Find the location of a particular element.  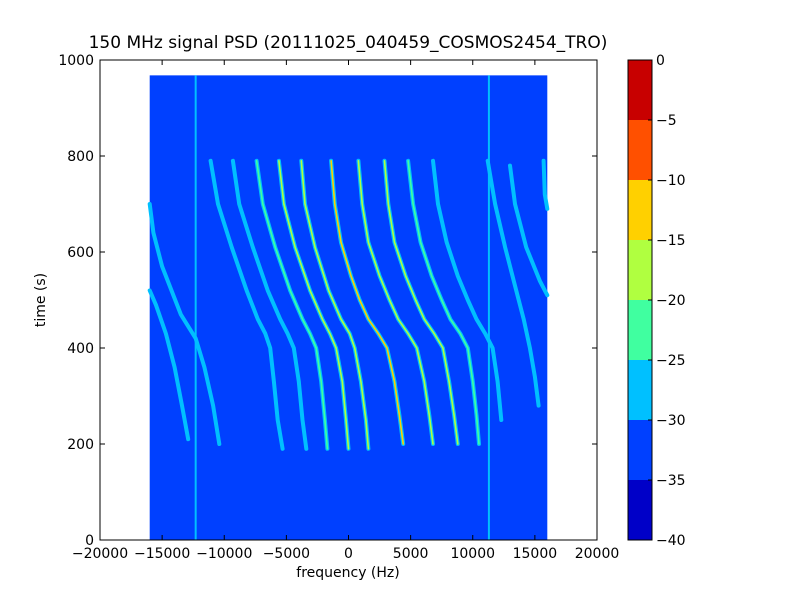

y-tick-label: 400 is located at coordinates (80, 349).